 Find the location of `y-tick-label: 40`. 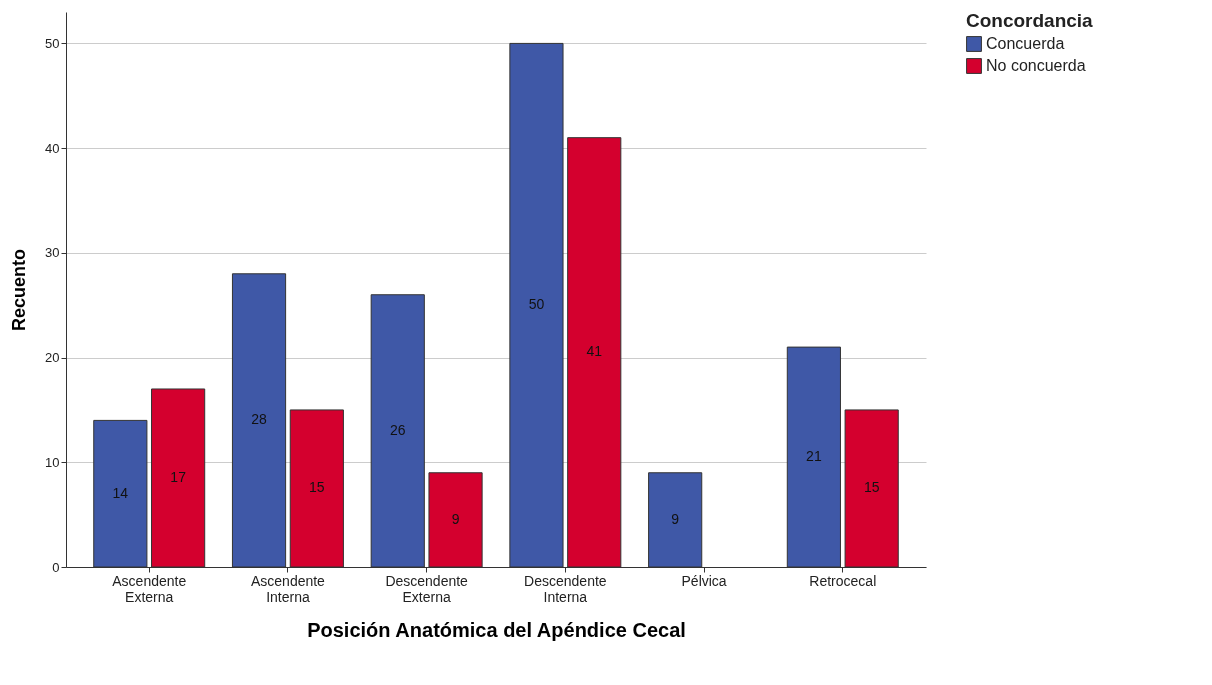

y-tick-label: 40 is located at coordinates (52, 148).